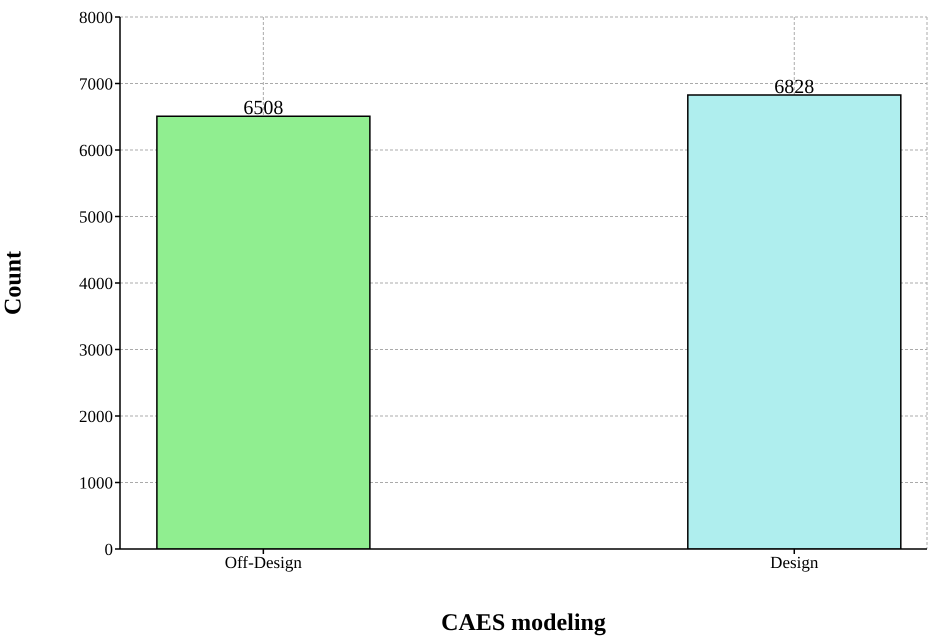 The image size is (928, 638). What do you see at coordinates (263, 108) in the screenshot?
I see `data-label: 6508` at bounding box center [263, 108].